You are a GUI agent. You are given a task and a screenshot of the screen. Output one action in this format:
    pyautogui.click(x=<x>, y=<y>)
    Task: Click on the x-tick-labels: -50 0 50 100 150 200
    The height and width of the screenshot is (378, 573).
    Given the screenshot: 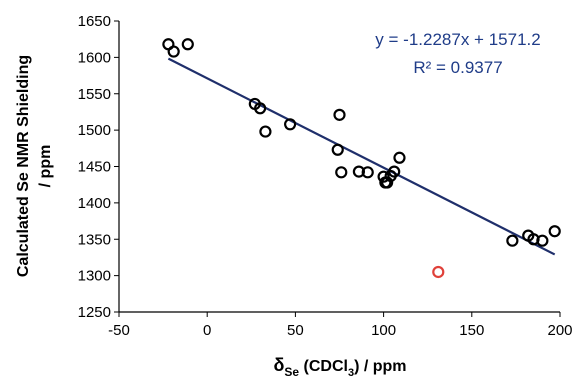 What is the action you would take?
    pyautogui.click(x=340, y=330)
    